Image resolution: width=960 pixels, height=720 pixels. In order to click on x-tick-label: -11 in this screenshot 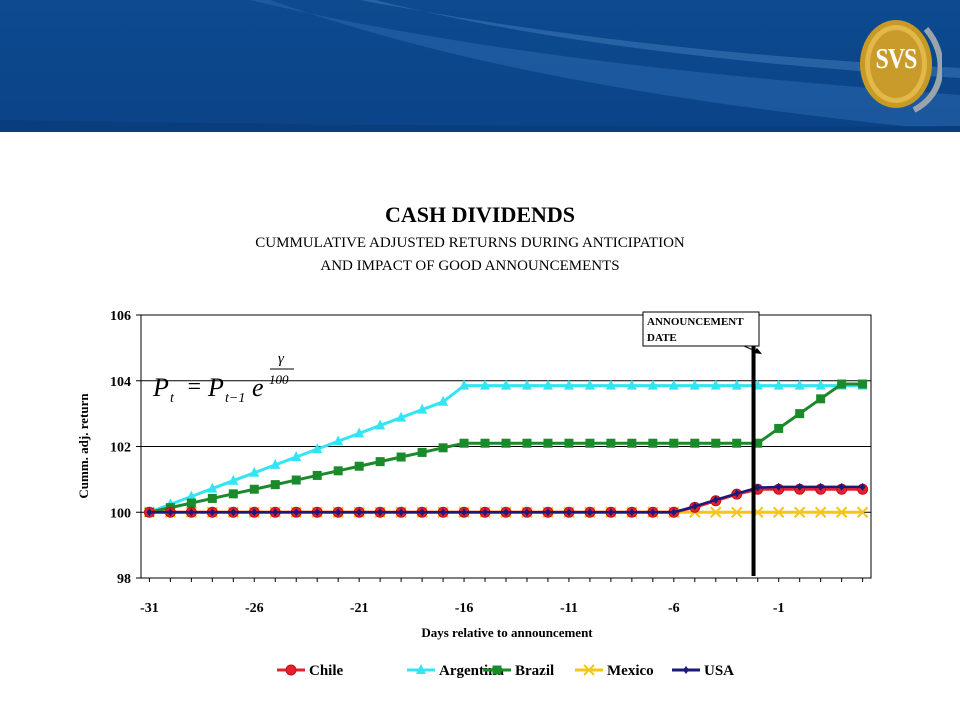, I will do `click(569, 608)`.